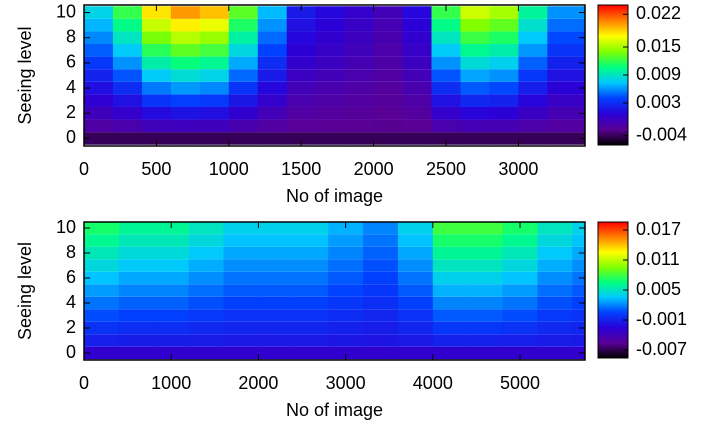  I want to click on y-tick-label: 6, so click(71, 277).